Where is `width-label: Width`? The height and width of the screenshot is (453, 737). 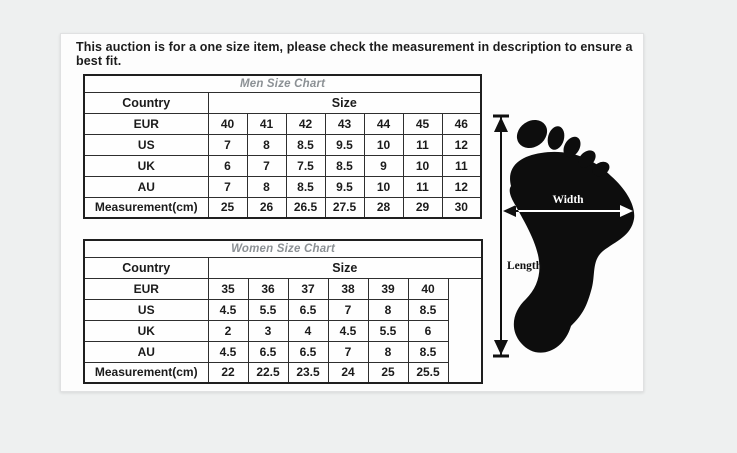
width-label: Width is located at coordinates (568, 200).